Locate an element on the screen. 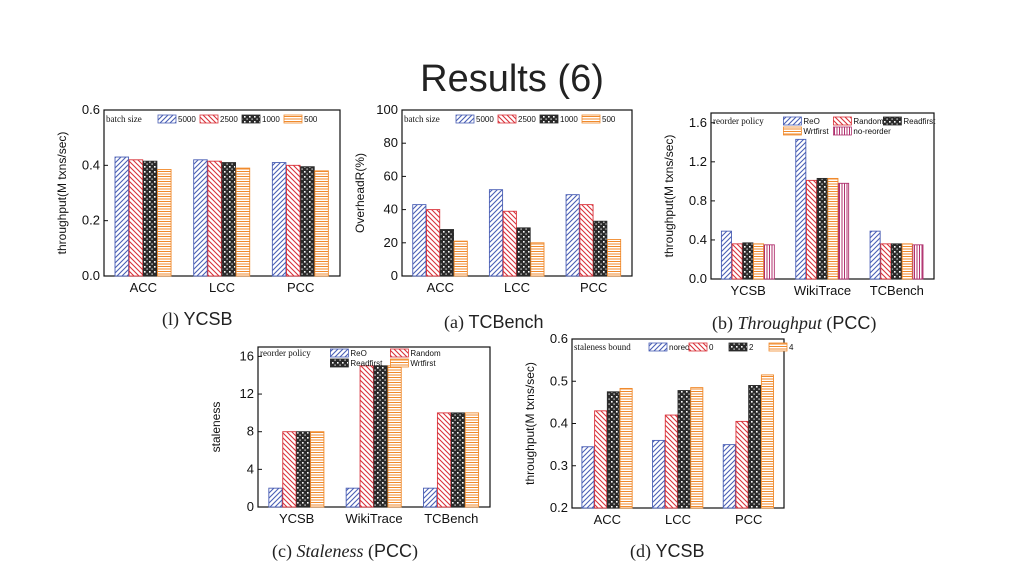  legend-title: batch size is located at coordinates (124, 119).